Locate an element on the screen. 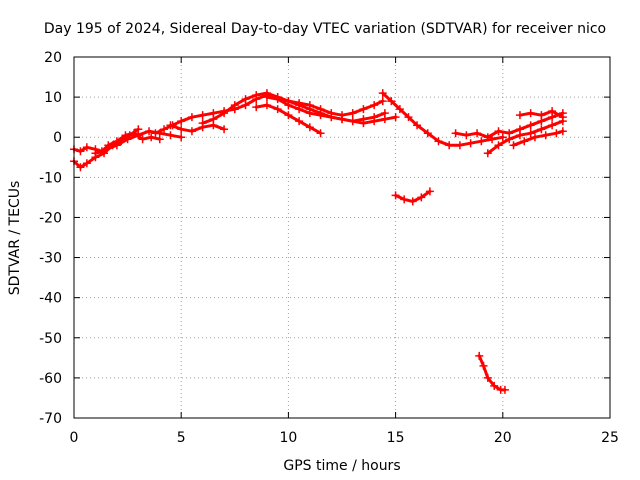  y-axis-label: SDTVAR / TECUs is located at coordinates (15, 238).